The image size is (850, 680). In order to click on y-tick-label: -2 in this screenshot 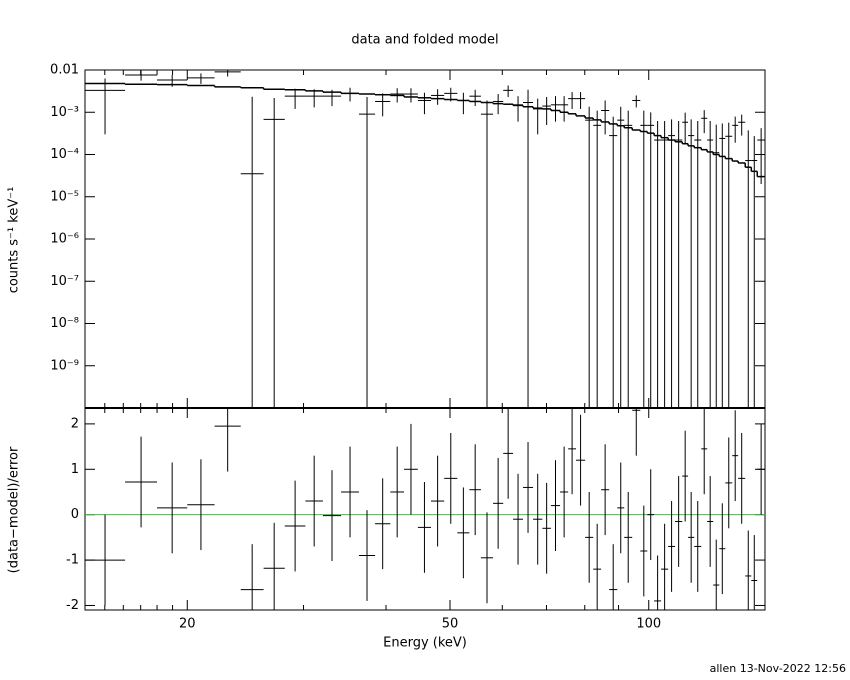, I will do `click(72, 605)`.